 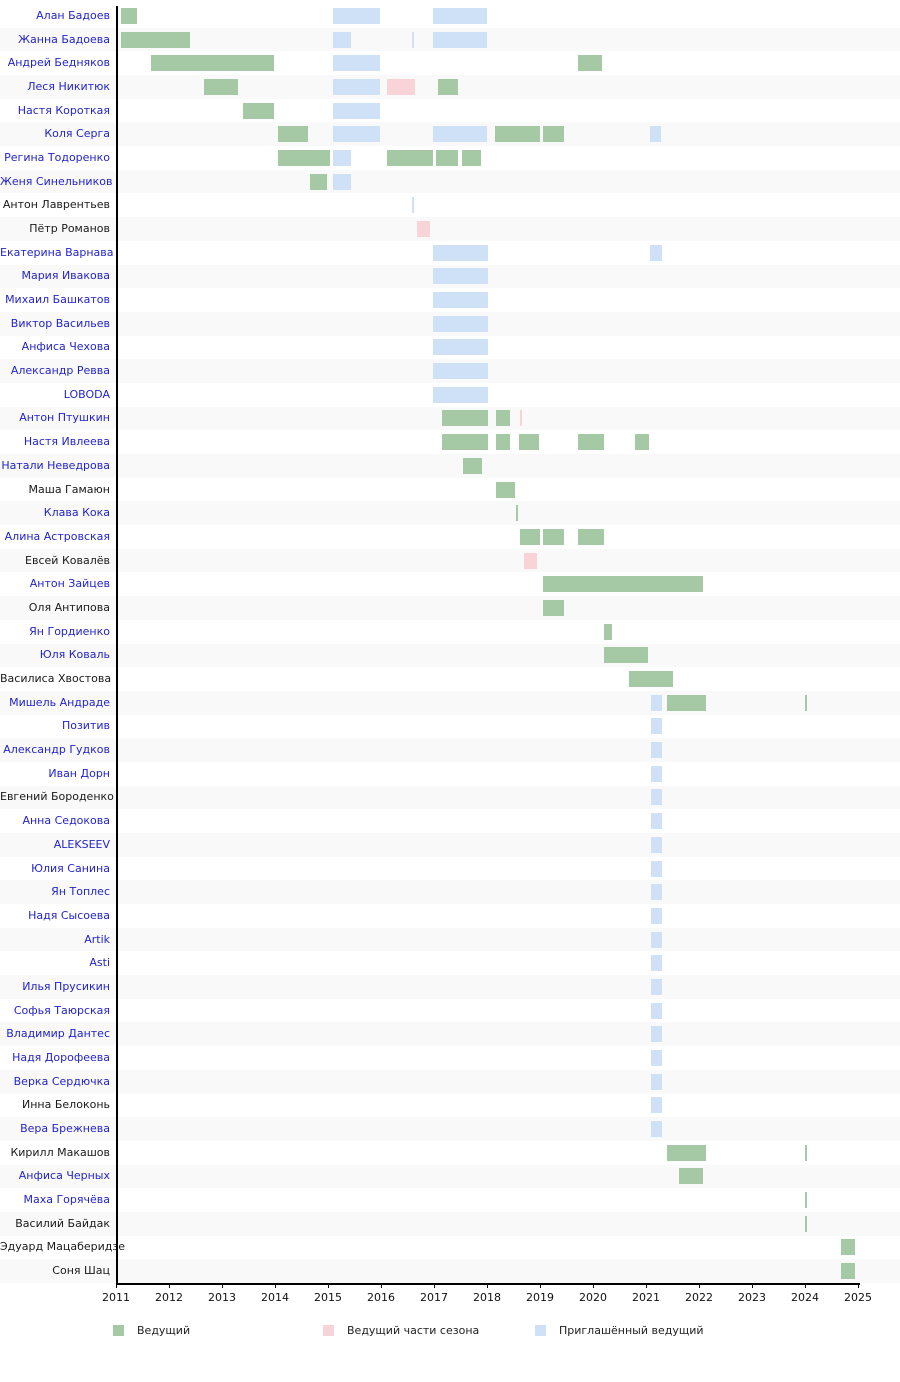 What do you see at coordinates (99, 963) in the screenshot?
I see `row-label-41: Asti` at bounding box center [99, 963].